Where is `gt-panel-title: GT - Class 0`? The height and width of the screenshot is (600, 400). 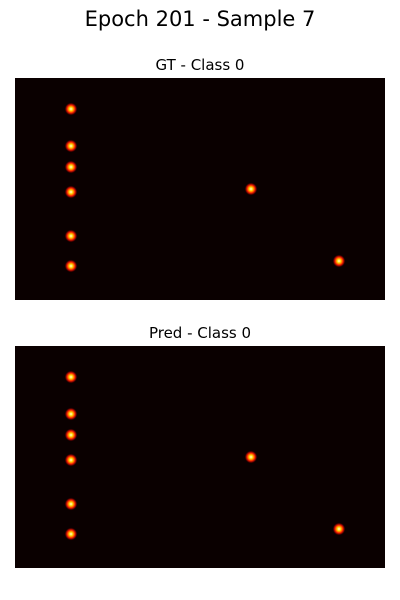
gt-panel-title: GT - Class 0 is located at coordinates (200, 65).